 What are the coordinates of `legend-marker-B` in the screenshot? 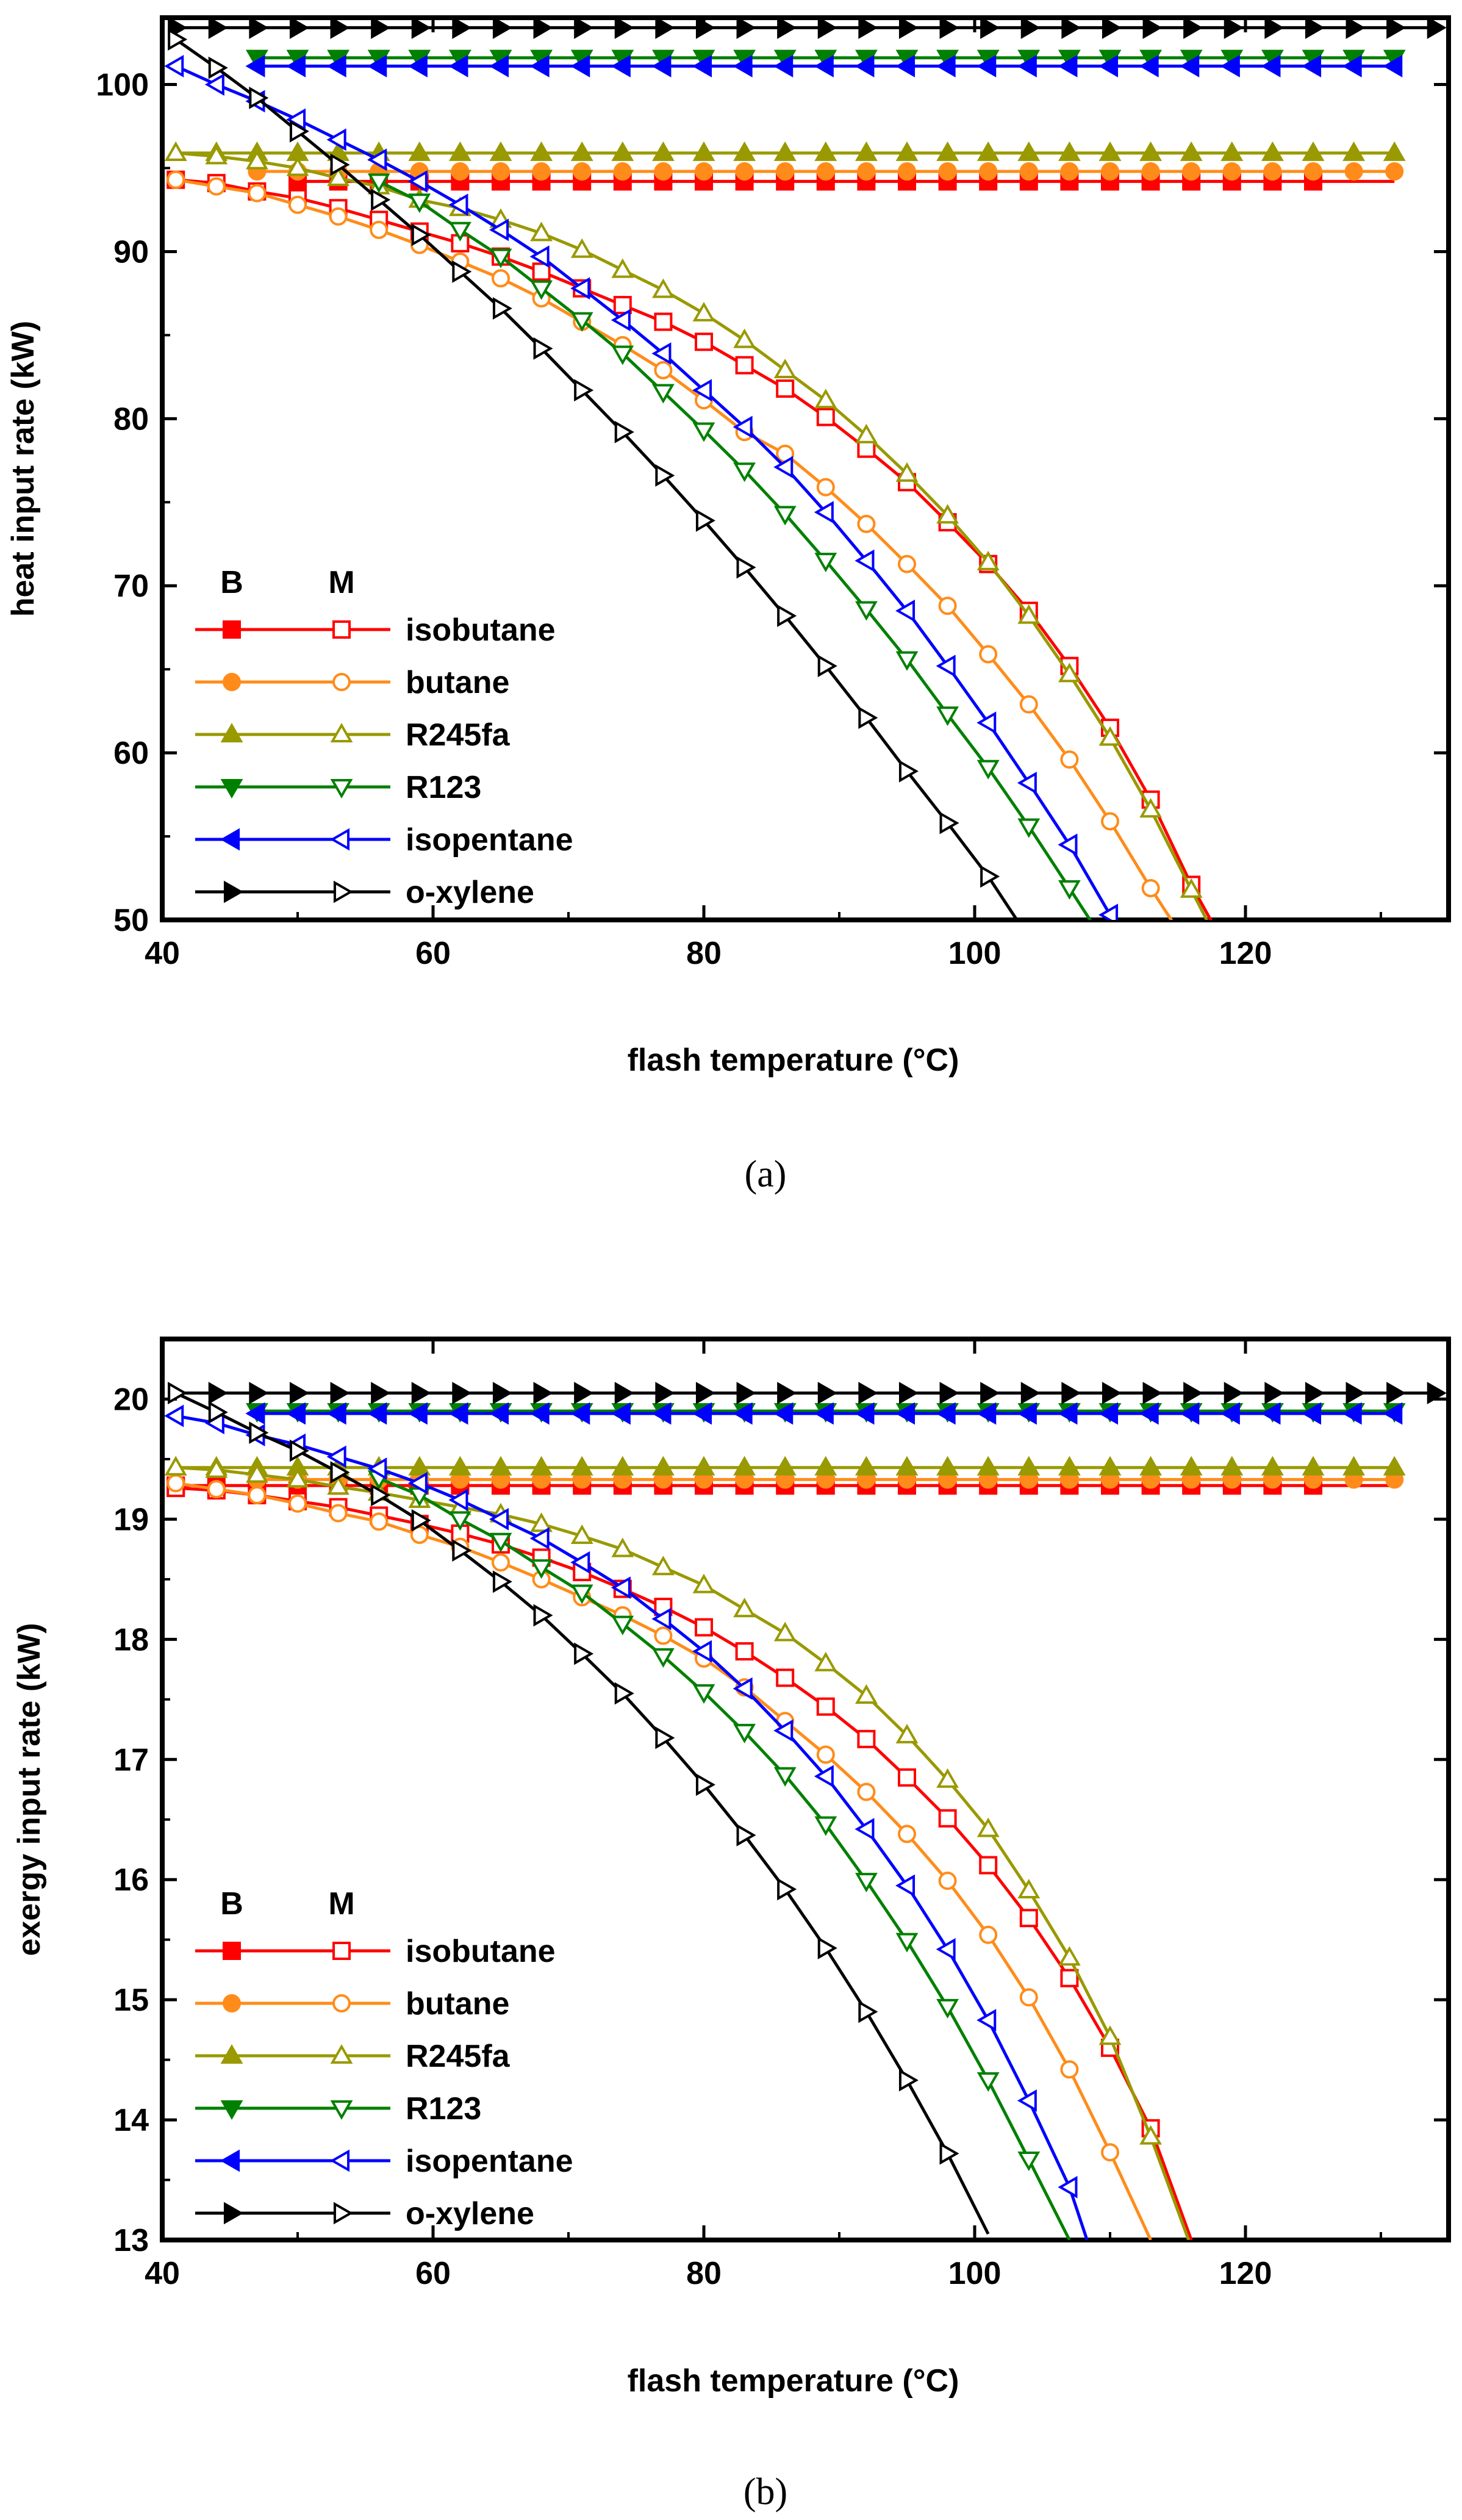 It's located at (232, 682).